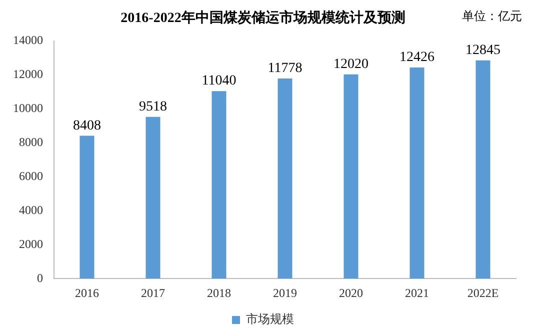 The height and width of the screenshot is (336, 536). I want to click on x-tick-label: 2022E, so click(483, 293).